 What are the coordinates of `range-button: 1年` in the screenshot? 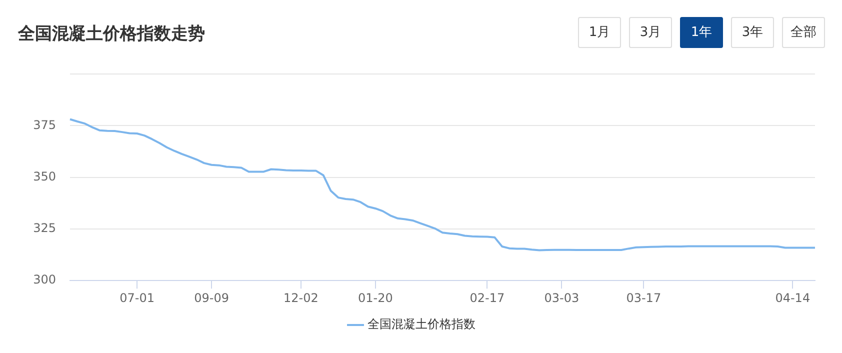 It's located at (701, 32).